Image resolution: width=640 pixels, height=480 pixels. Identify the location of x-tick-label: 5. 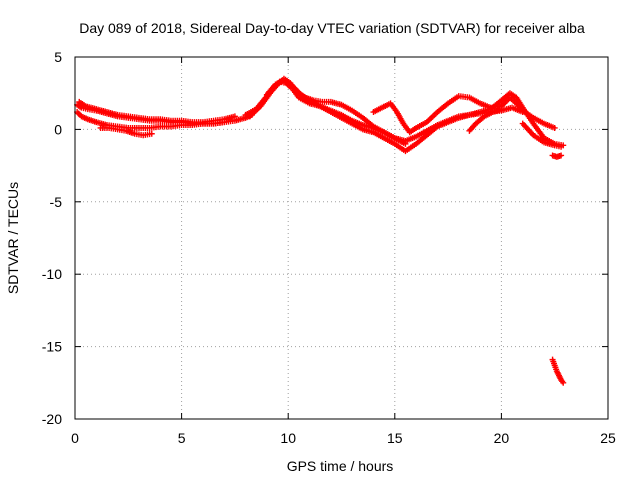
(182, 438).